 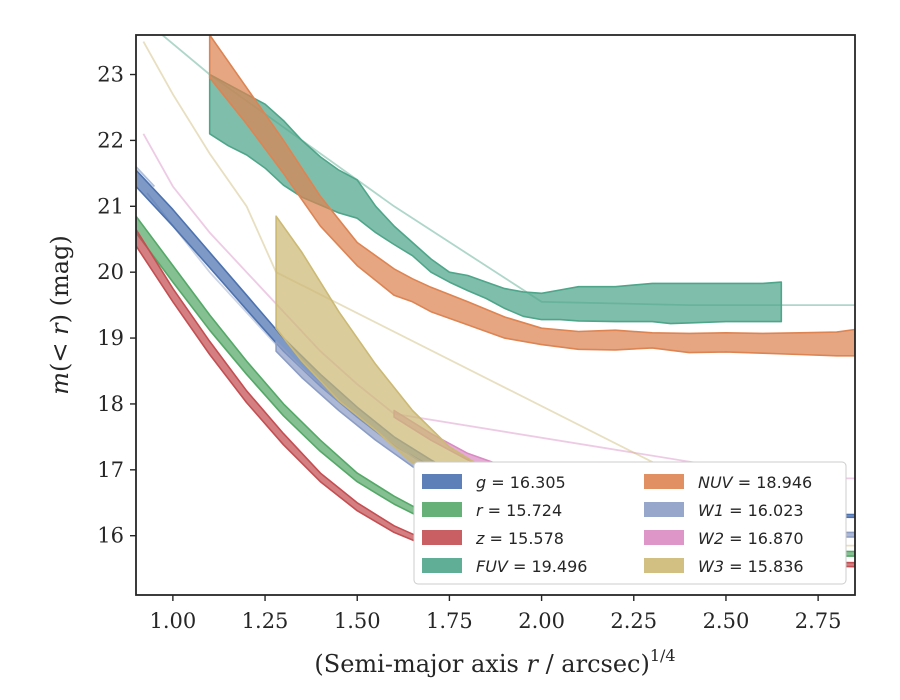 I want to click on x-axis-title-sup: 1/4, so click(x=663, y=655).